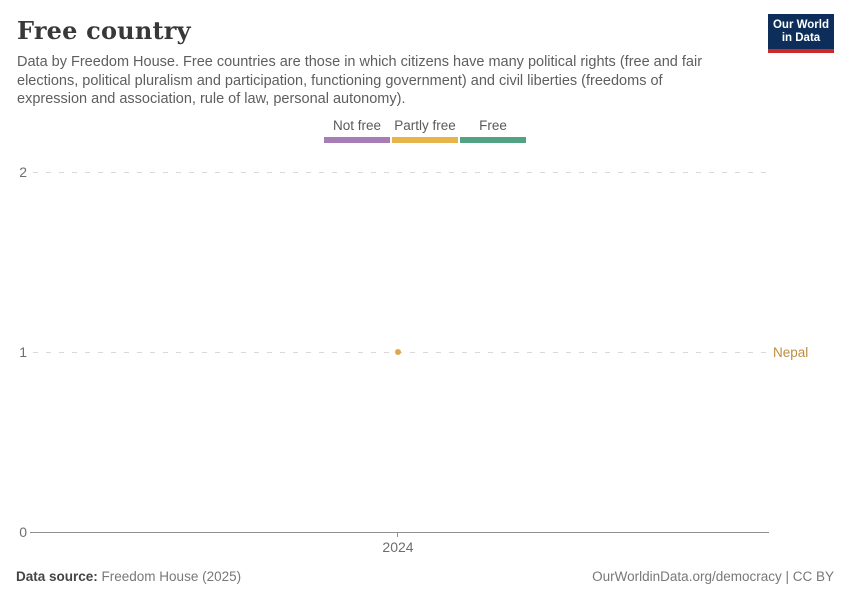  Describe the element at coordinates (398, 547) in the screenshot. I see `x-axis-tick-2024: 2024` at that location.